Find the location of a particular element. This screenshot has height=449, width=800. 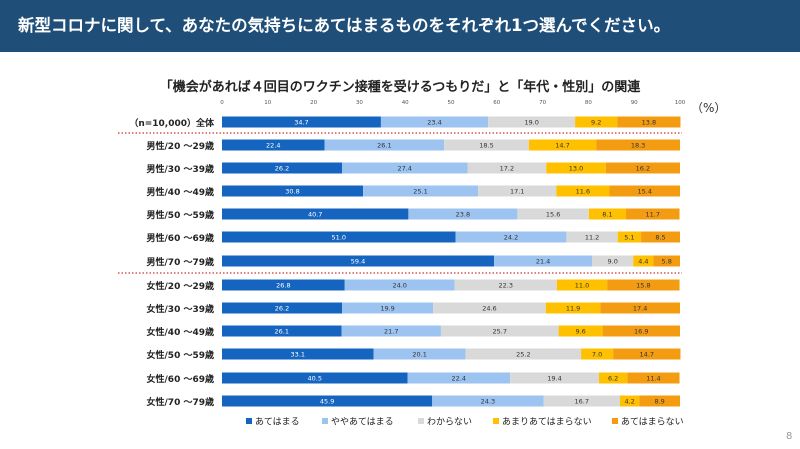

data-label: 7.0 is located at coordinates (597, 354).